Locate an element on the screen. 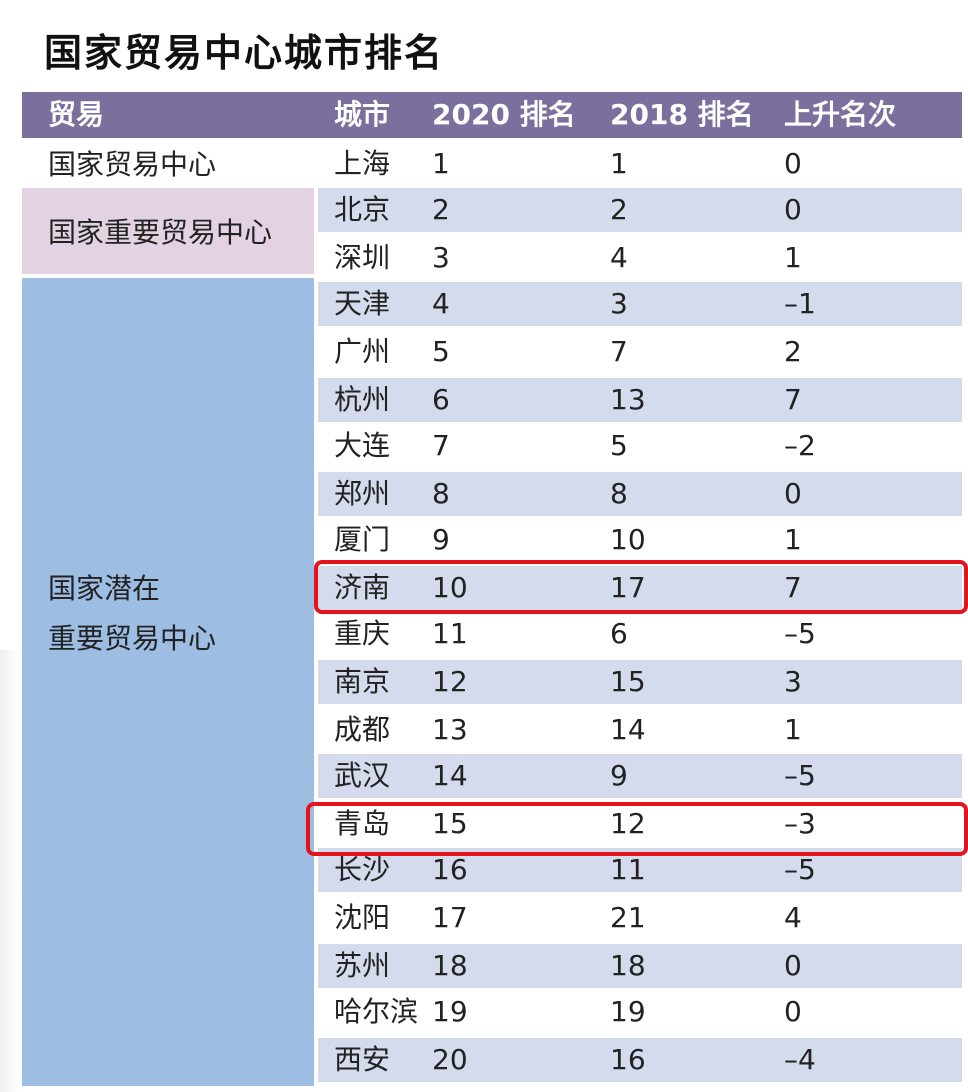 The width and height of the screenshot is (968, 1092). cell-rank-2020: 6 is located at coordinates (441, 399).